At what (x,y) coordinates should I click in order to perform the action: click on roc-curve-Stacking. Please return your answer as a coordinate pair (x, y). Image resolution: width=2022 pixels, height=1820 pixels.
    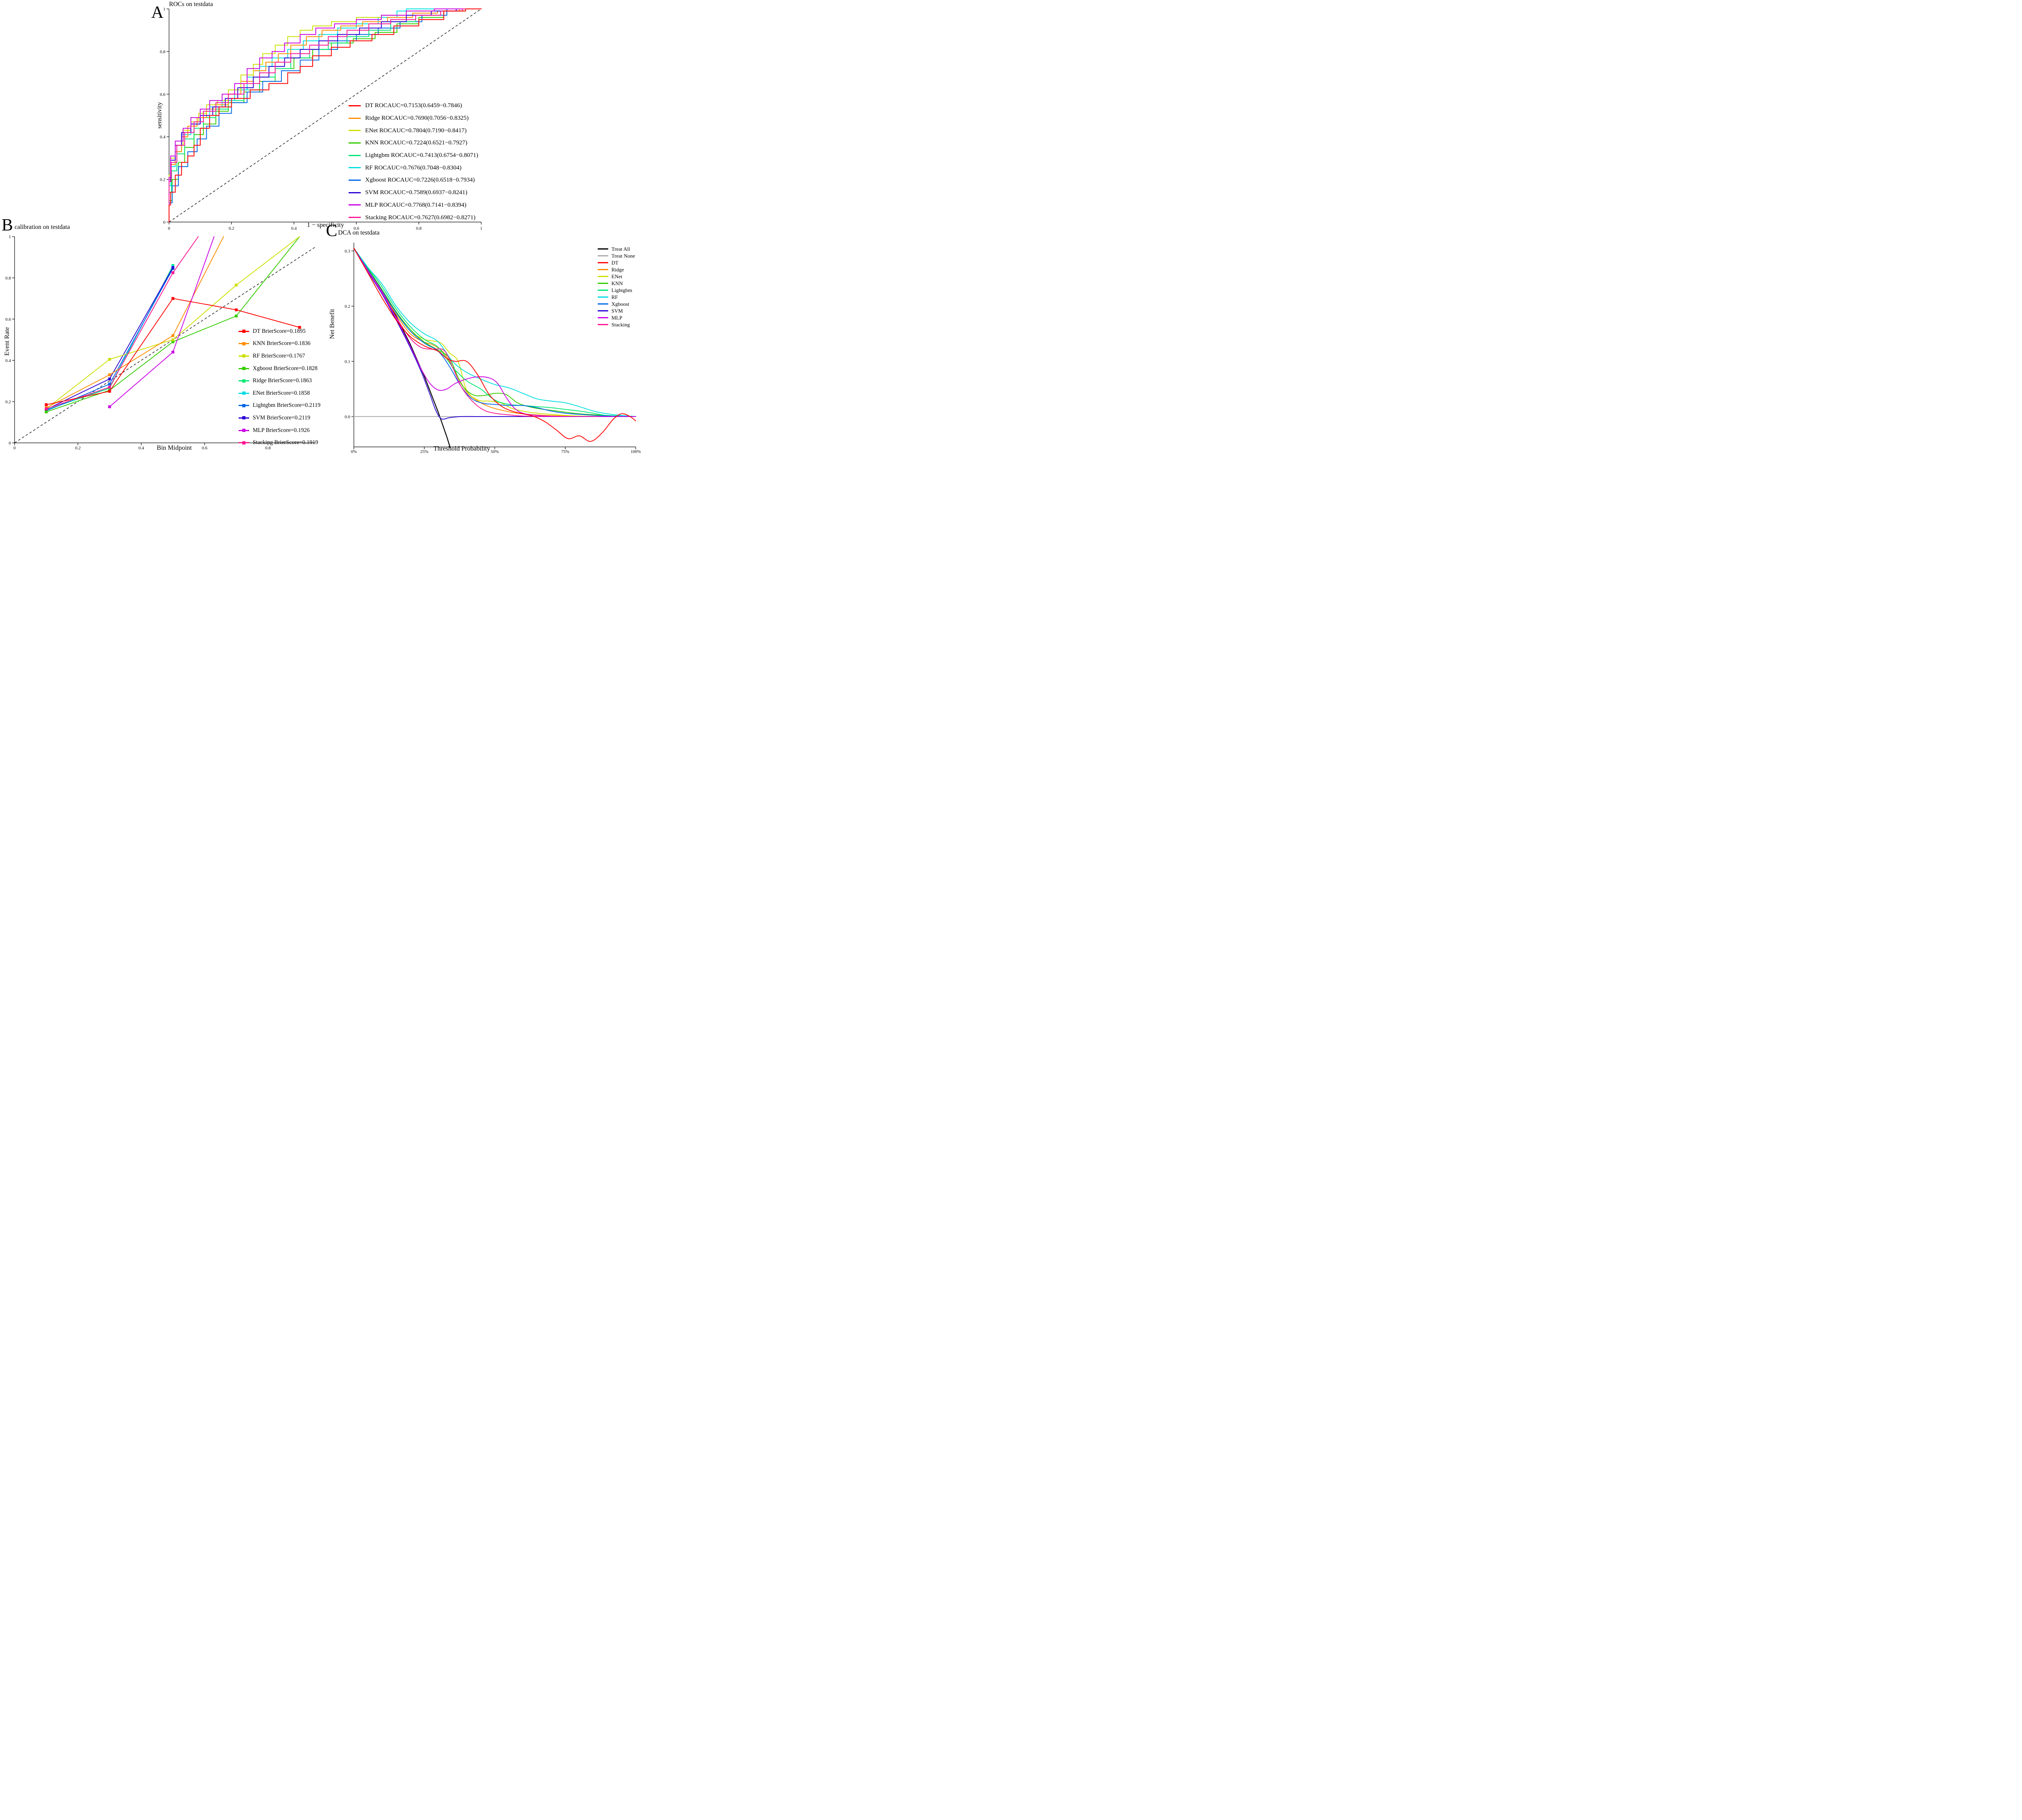
    Looking at the image, I should click on (325, 115).